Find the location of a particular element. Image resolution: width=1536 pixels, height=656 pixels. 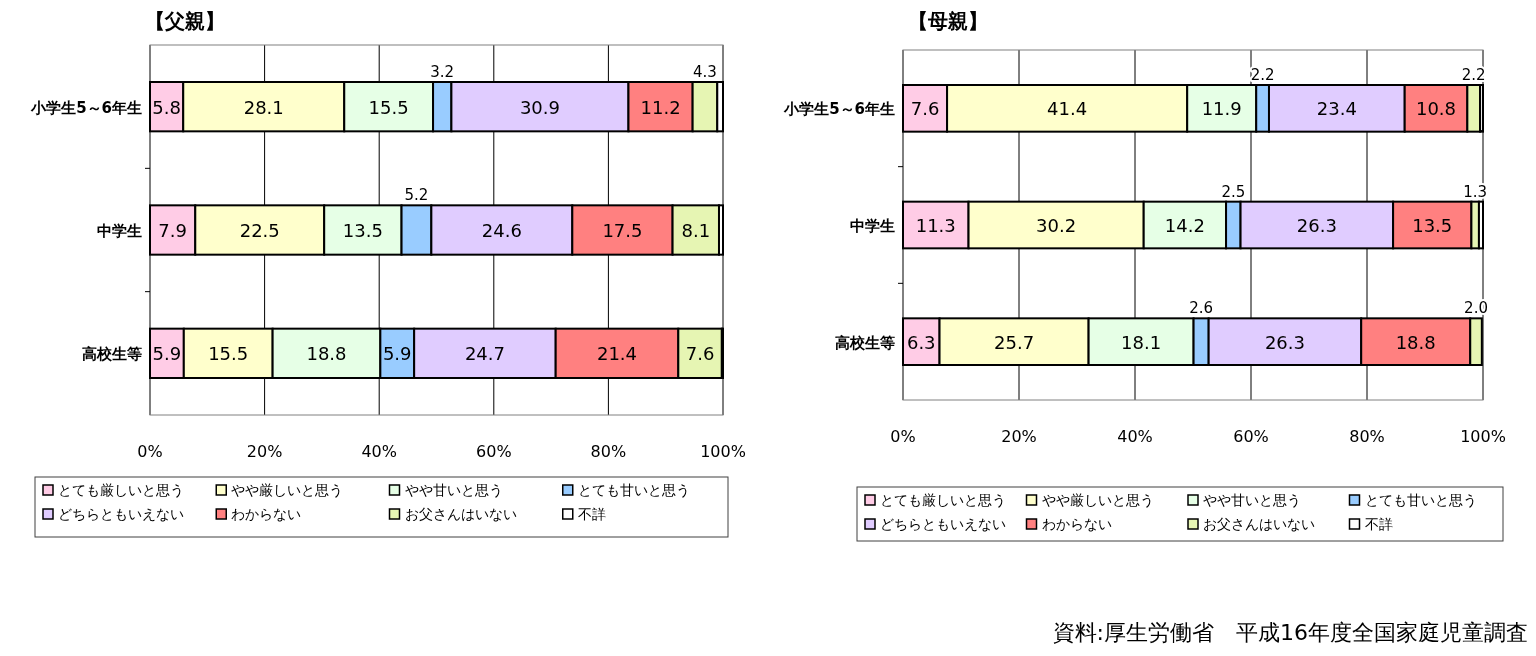

data-label: 23.4 is located at coordinates (1336, 109).